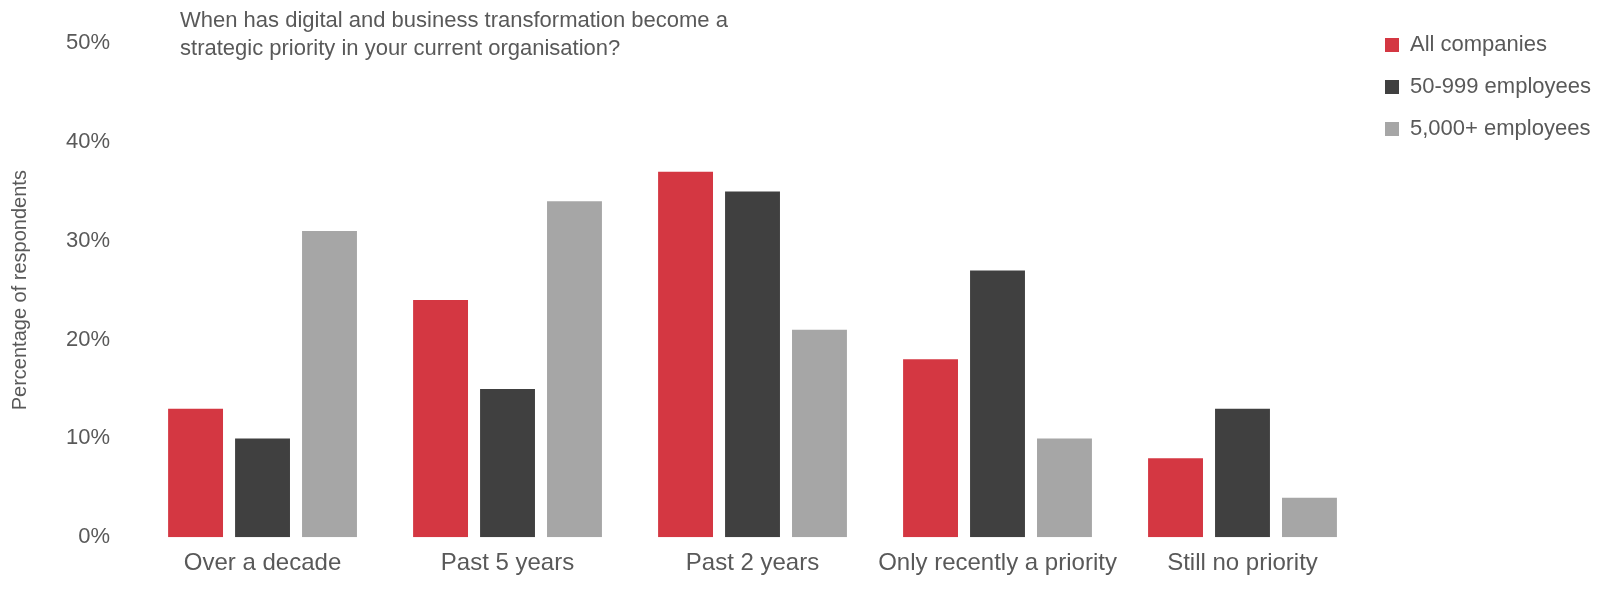 This screenshot has height=594, width=1611. I want to click on x-tick-label: Past 2 years, so click(752, 562).